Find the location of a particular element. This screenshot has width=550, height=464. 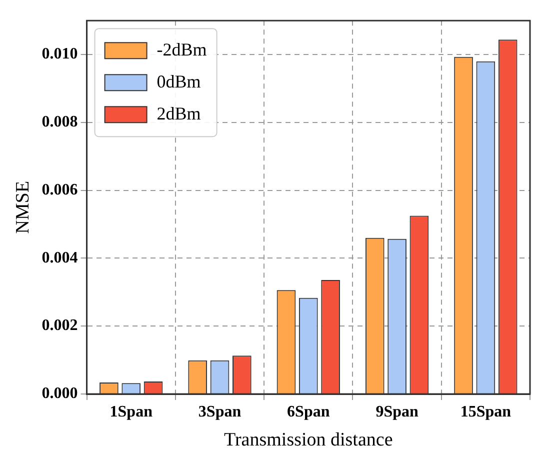

y-axis-title: NMSE is located at coordinates (23, 207).